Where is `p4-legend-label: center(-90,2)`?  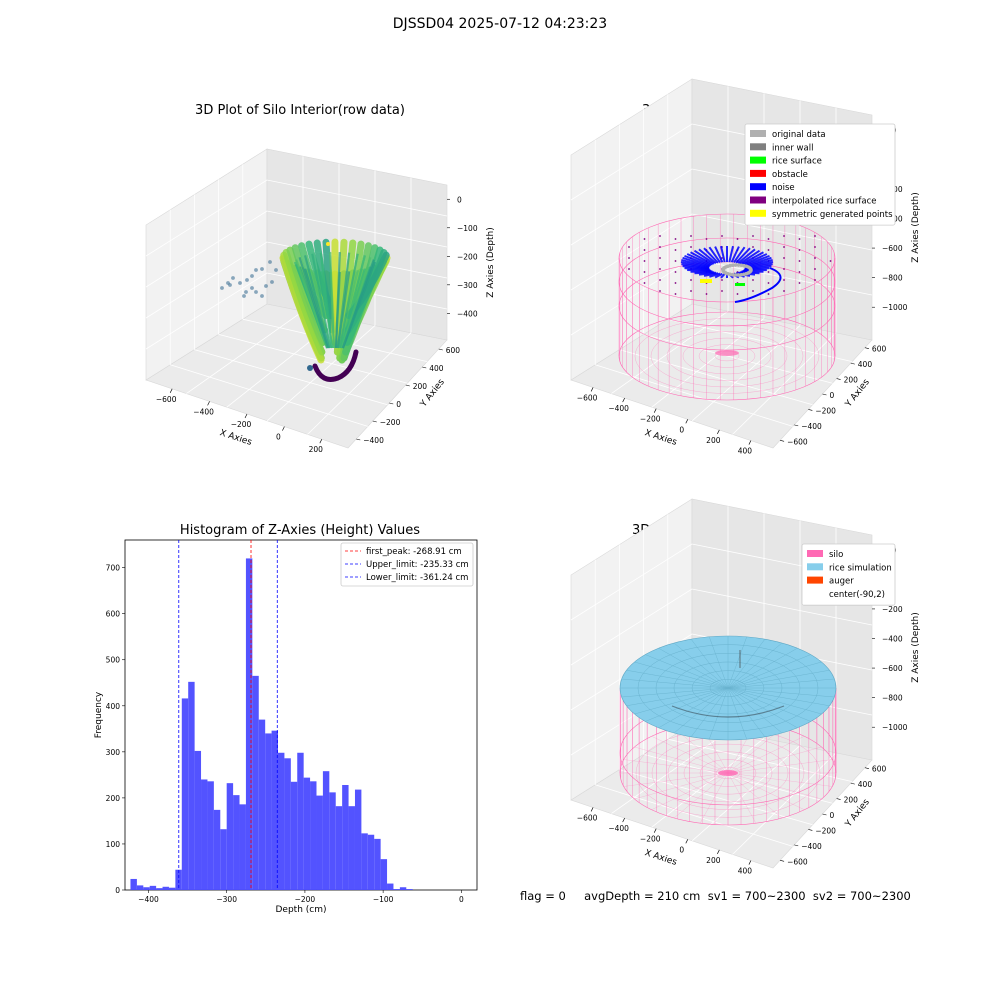 p4-legend-label: center(-90,2) is located at coordinates (857, 595).